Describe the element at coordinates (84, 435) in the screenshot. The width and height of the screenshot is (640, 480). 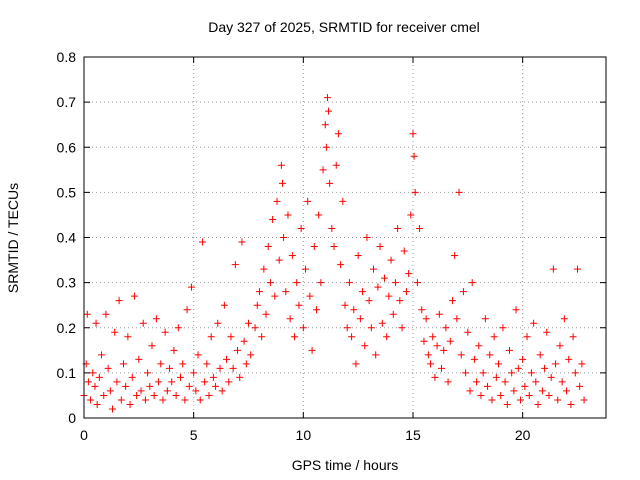
I see `x-tick-label: 0` at that location.